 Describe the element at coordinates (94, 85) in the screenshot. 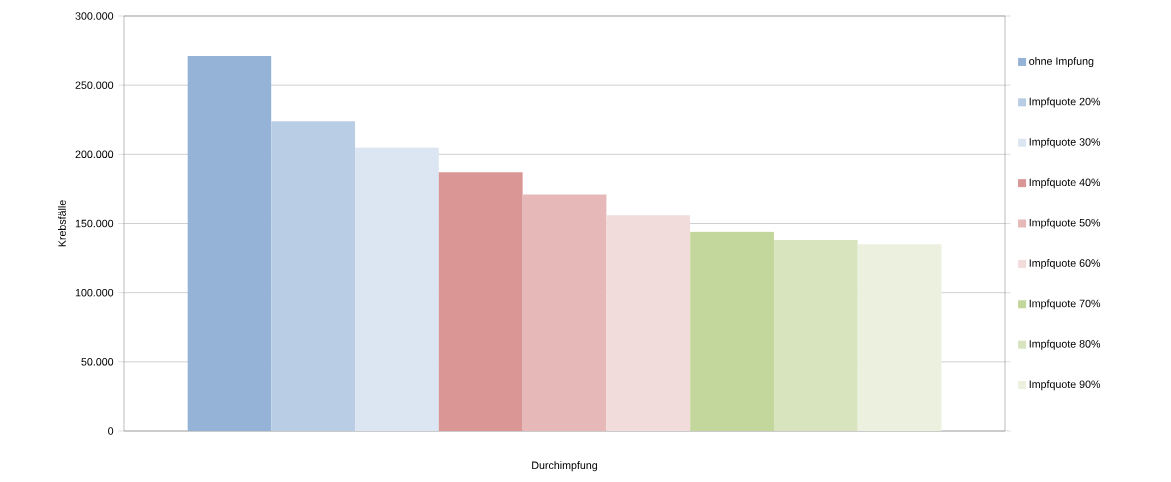

I see `y-tick-label: 250.000` at that location.